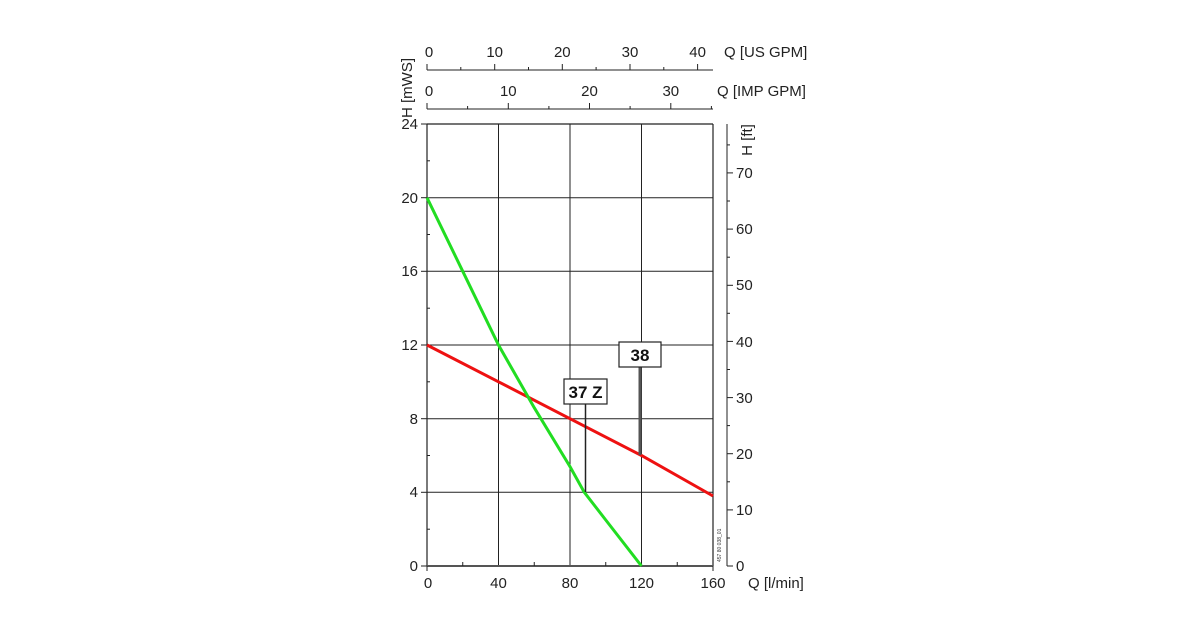 This screenshot has height=630, width=1200. What do you see at coordinates (569, 67) in the screenshot?
I see `us-gpm-axis` at bounding box center [569, 67].